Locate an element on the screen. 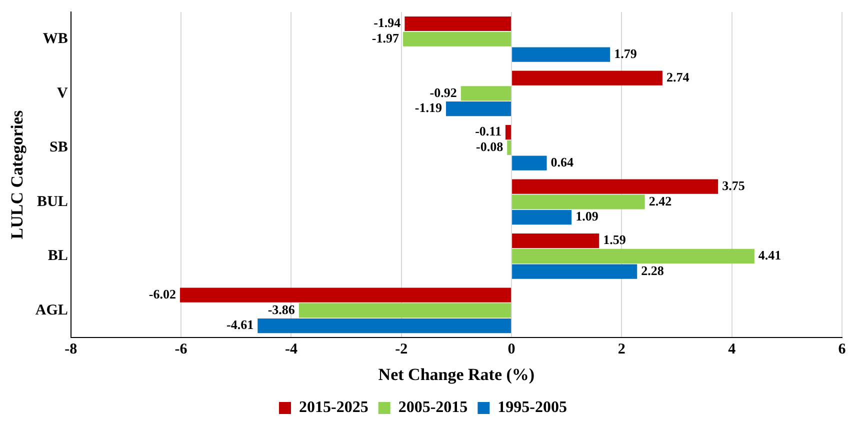 The width and height of the screenshot is (854, 428). x-tick-label: 4 is located at coordinates (732, 349).